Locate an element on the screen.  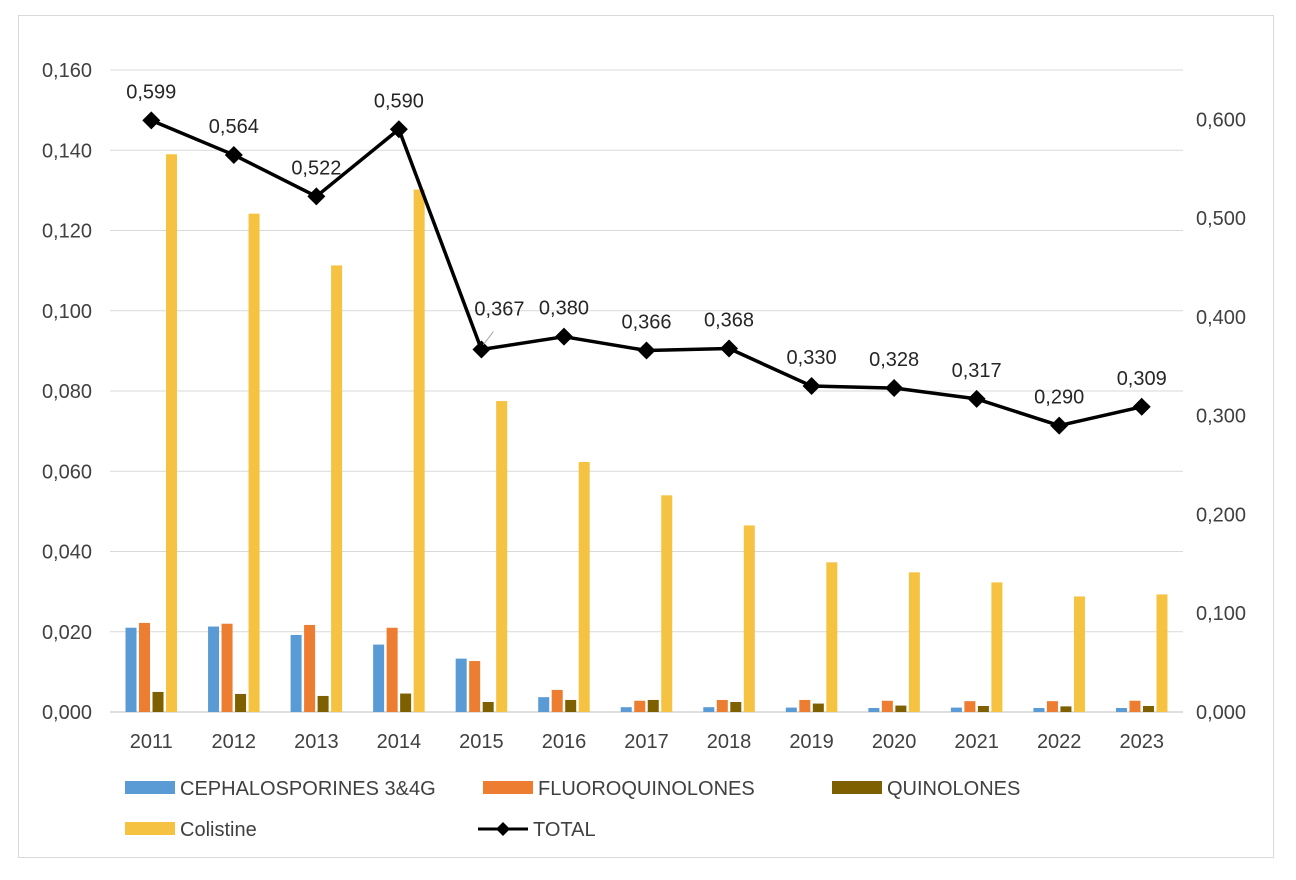
total-data-label: 0,522 is located at coordinates (316, 168).